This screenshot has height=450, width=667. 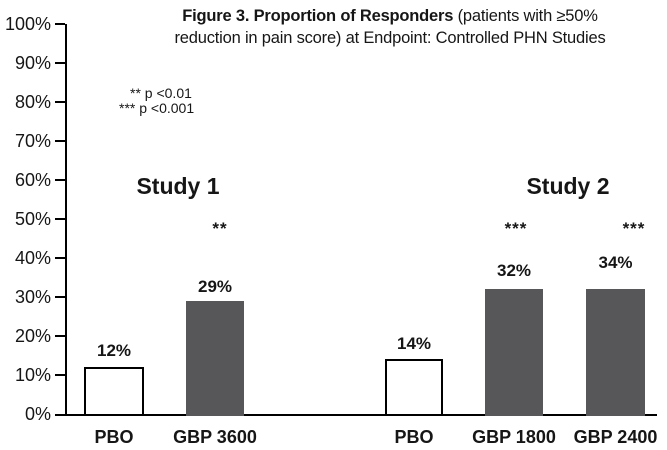 I want to click on y-tick-label: 50%, so click(x=32, y=219).